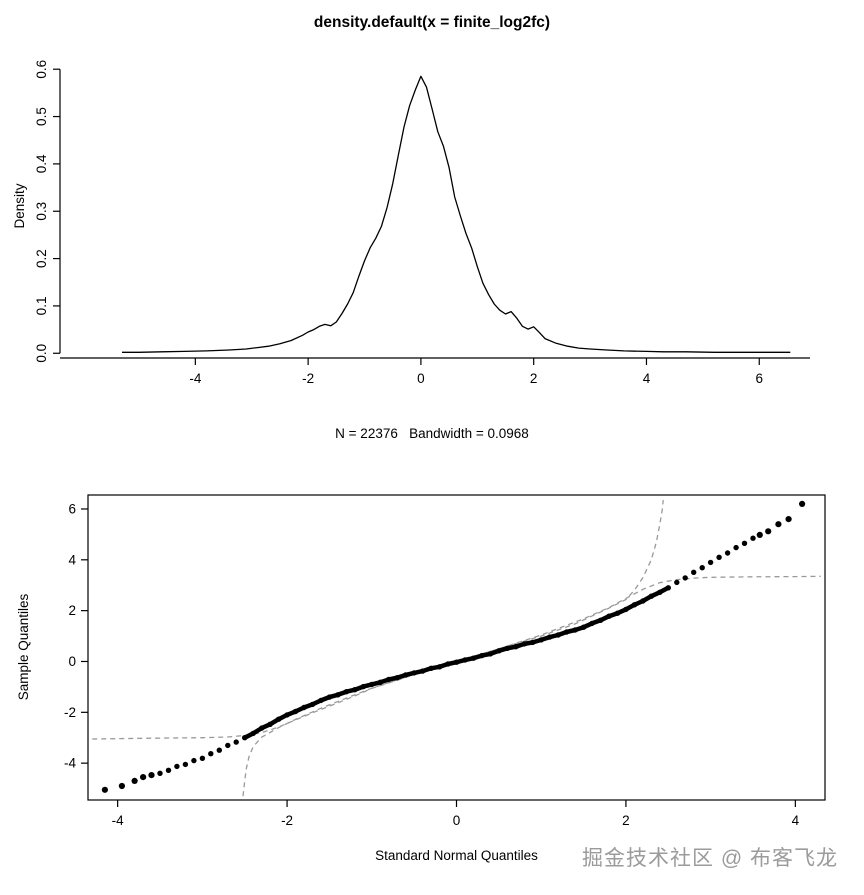 The height and width of the screenshot is (895, 864). What do you see at coordinates (41, 69) in the screenshot?
I see `density-y-tick-label: 0.6` at bounding box center [41, 69].